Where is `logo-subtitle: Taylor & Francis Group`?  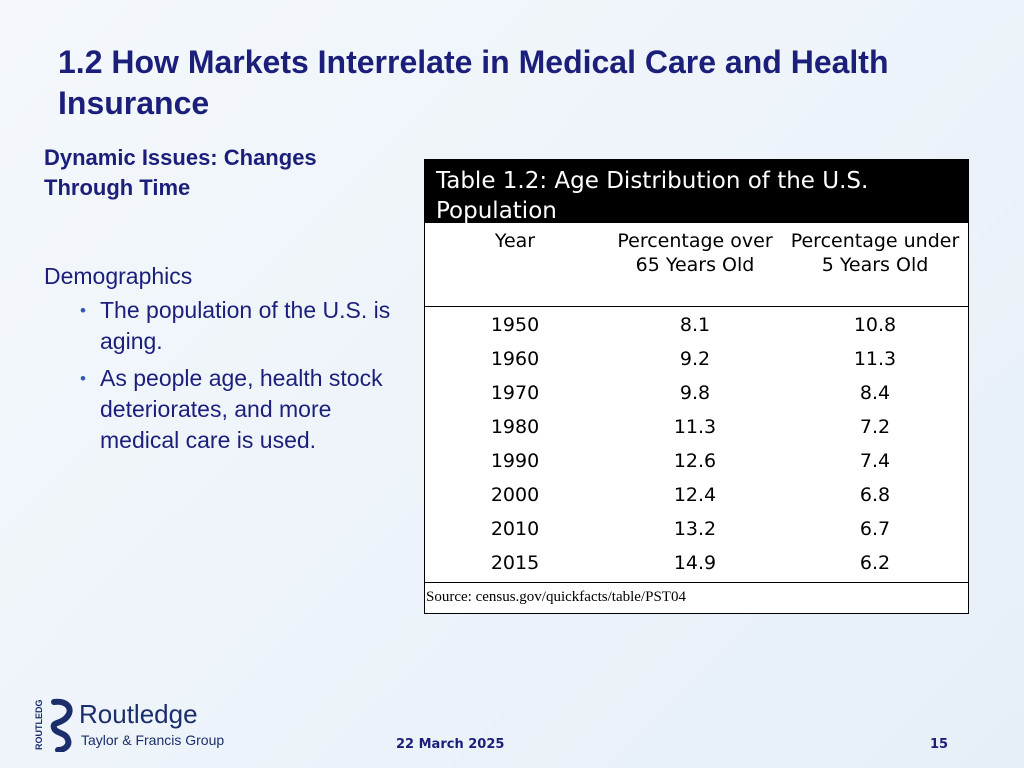
logo-subtitle: Taylor & Francis Group is located at coordinates (153, 740).